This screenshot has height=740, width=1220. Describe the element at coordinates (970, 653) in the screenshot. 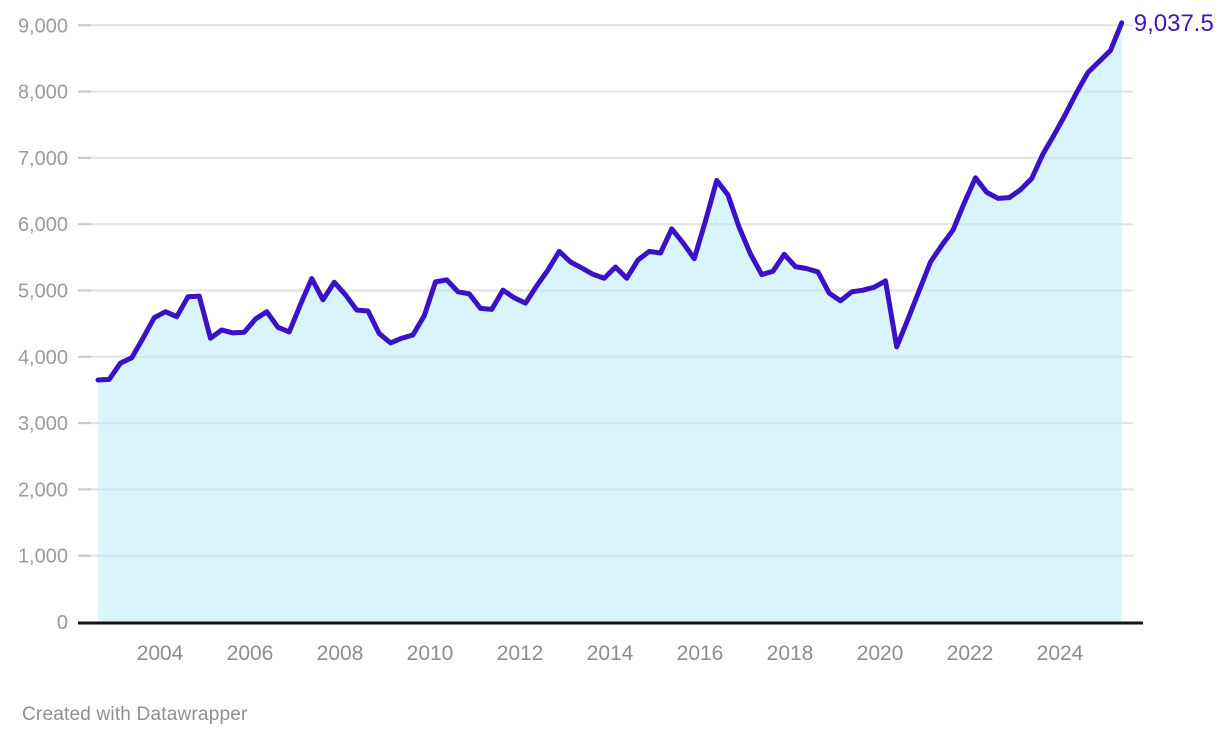

I see `x-axis-tick-label: 2022` at that location.